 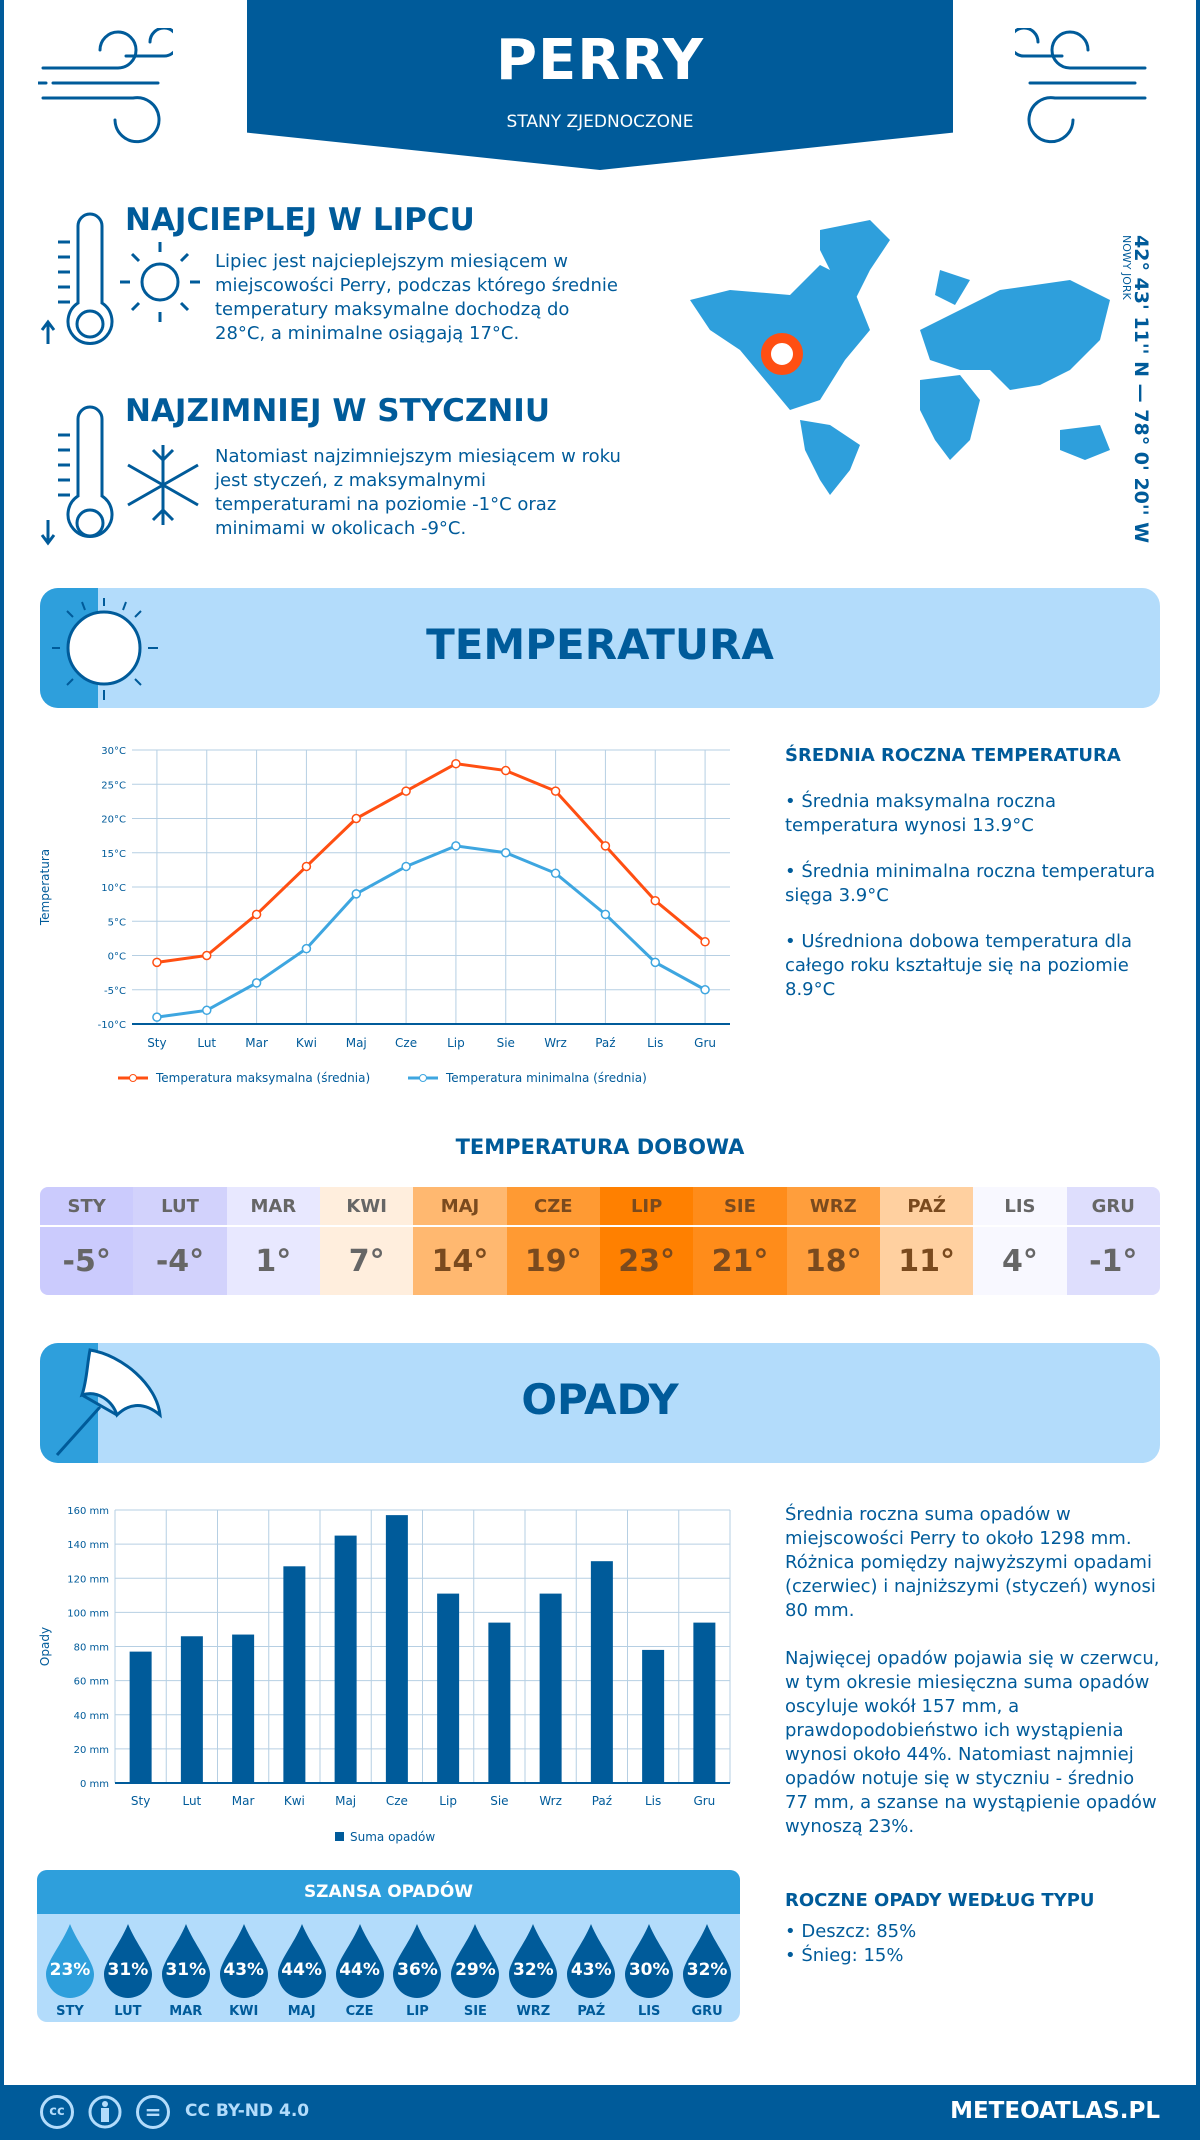 What do you see at coordinates (117, 922) in the screenshot?
I see `y-tick-label: 5°C` at bounding box center [117, 922].